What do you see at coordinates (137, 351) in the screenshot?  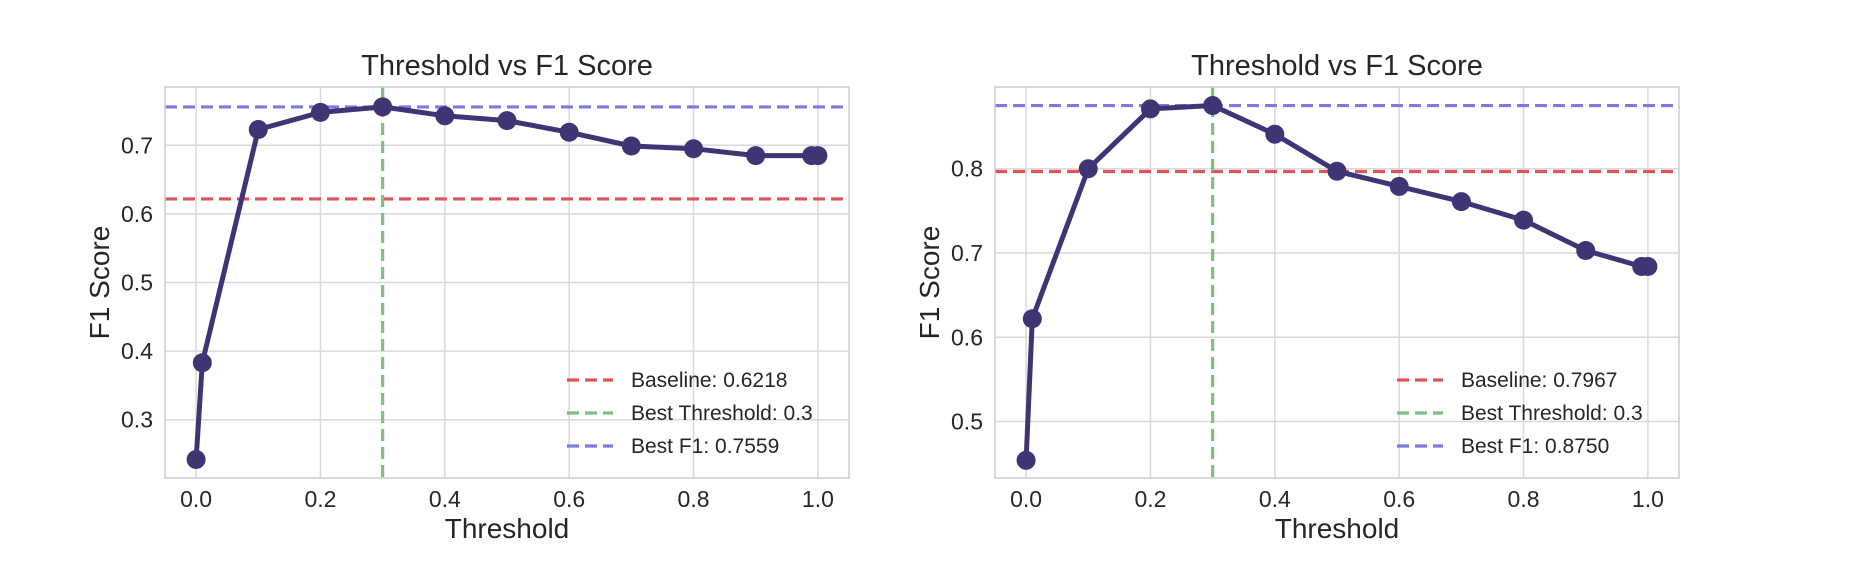 I see `y-tick-label: 0.4` at bounding box center [137, 351].